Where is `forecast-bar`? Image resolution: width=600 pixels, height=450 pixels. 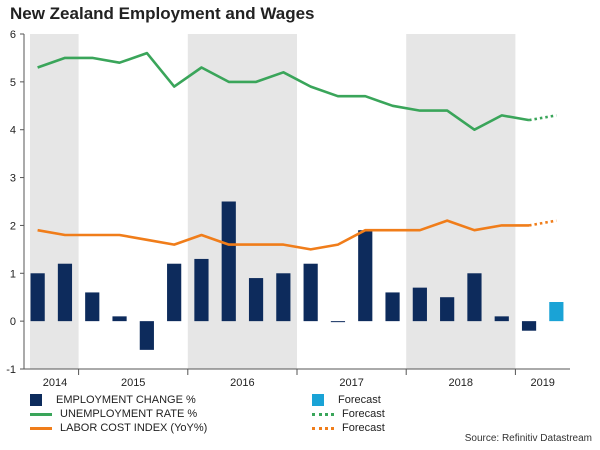 forecast-bar is located at coordinates (556, 312).